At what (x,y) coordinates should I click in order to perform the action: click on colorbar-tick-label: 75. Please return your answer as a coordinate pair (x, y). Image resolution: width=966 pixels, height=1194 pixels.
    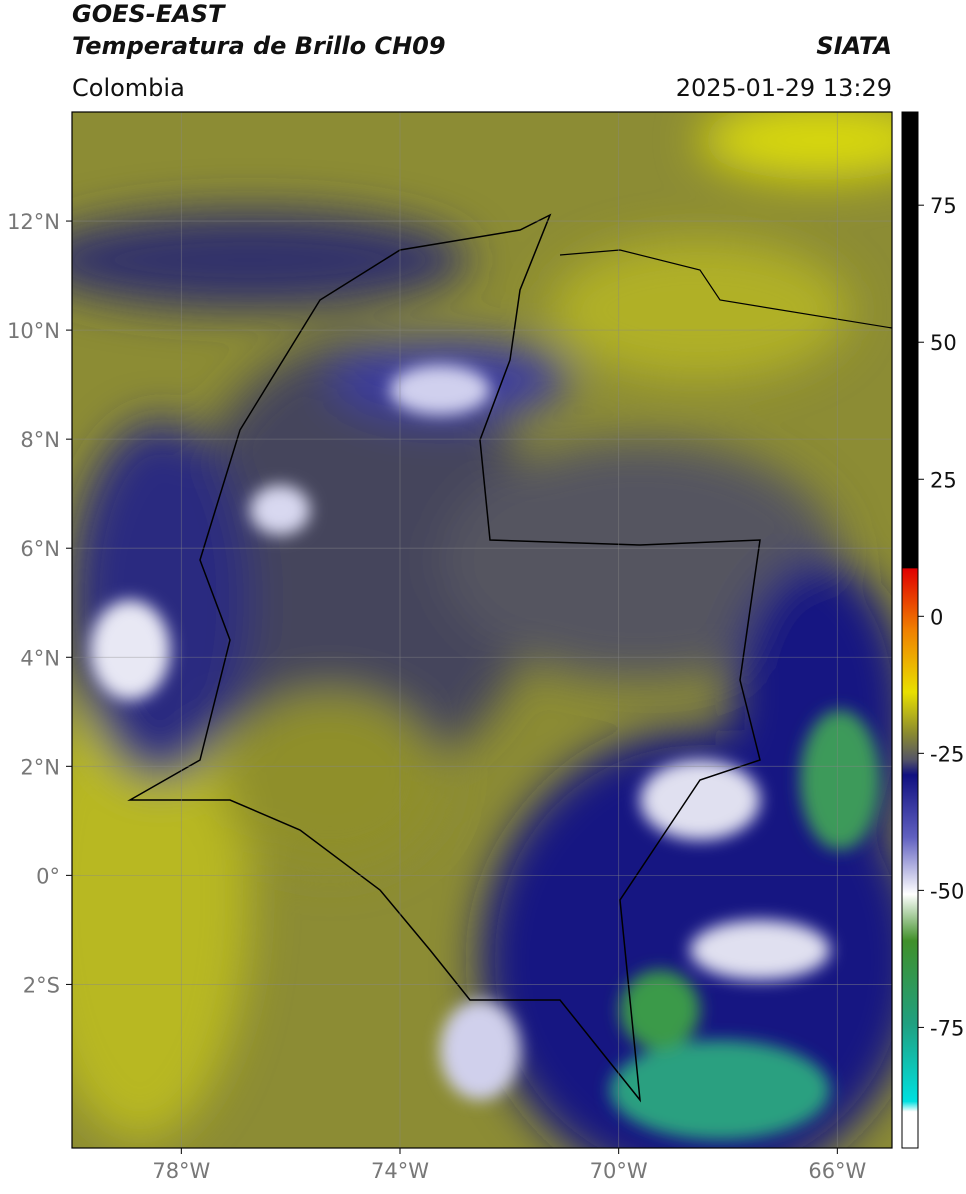
    Looking at the image, I should click on (943, 206).